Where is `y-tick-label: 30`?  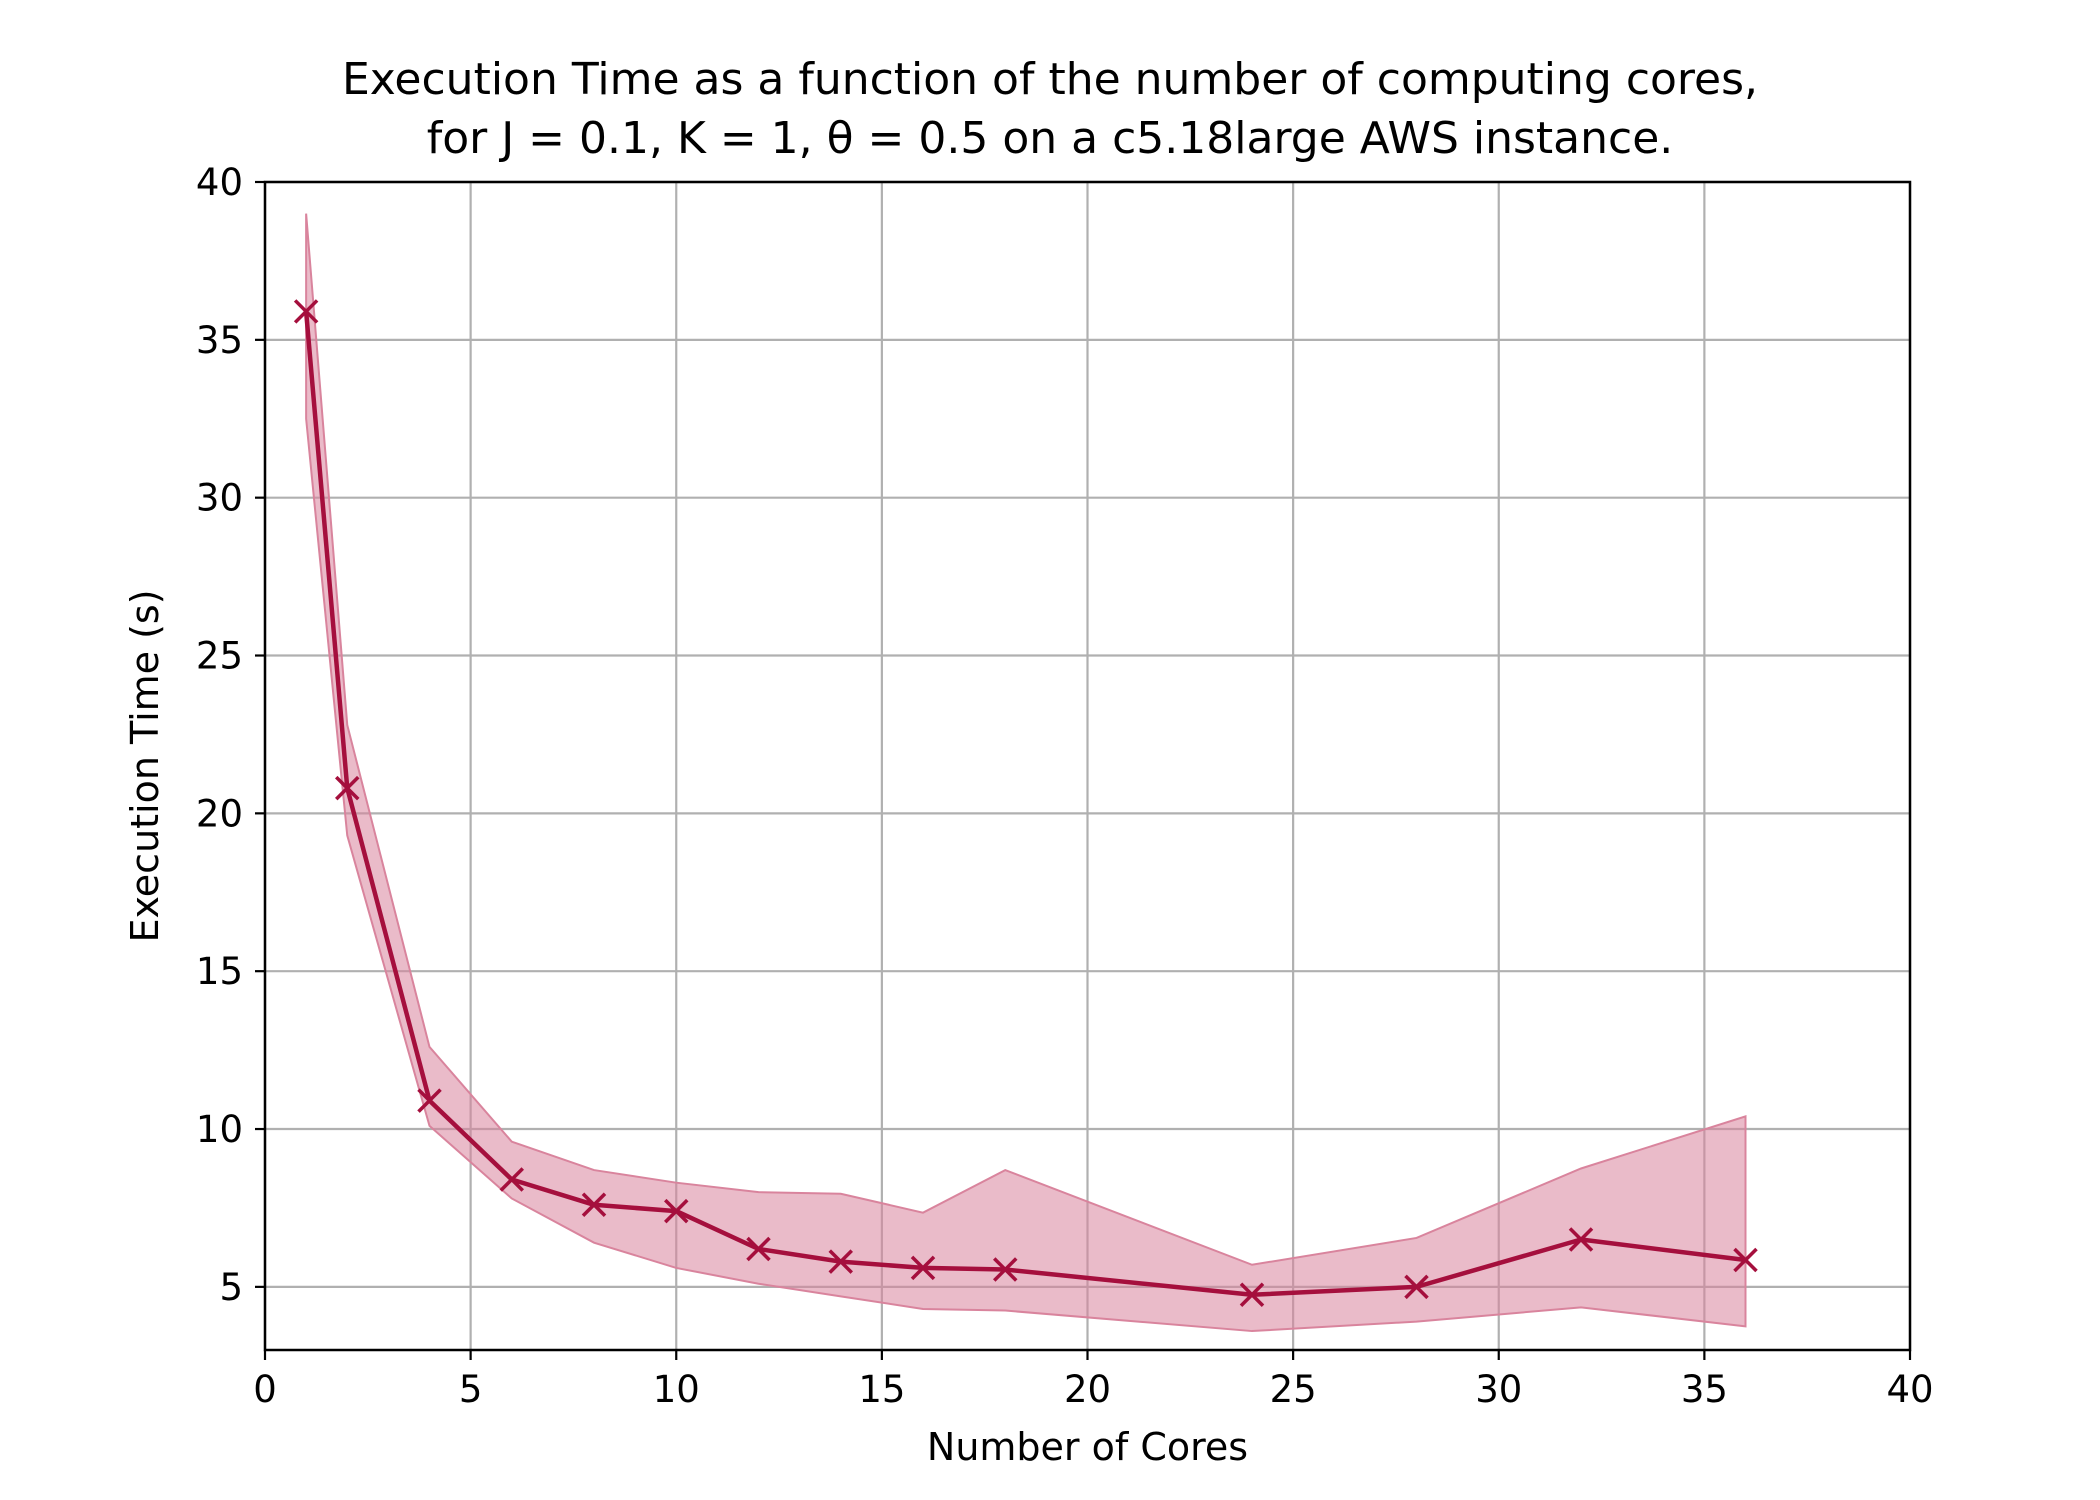
y-tick-label: 30 is located at coordinates (219, 498).